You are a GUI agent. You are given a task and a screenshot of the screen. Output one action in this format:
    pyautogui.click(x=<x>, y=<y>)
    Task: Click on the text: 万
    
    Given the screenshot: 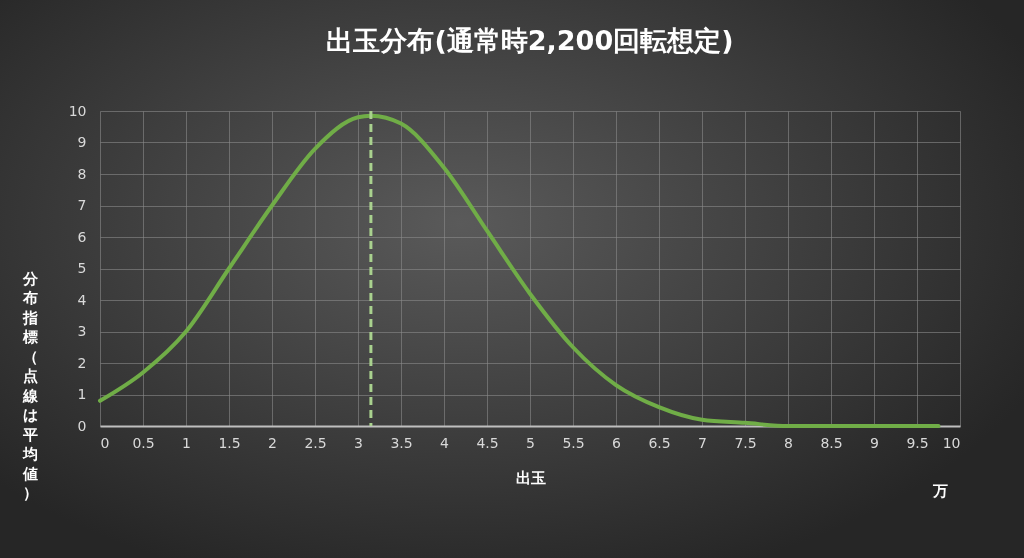 What is the action you would take?
    pyautogui.click(x=939, y=491)
    